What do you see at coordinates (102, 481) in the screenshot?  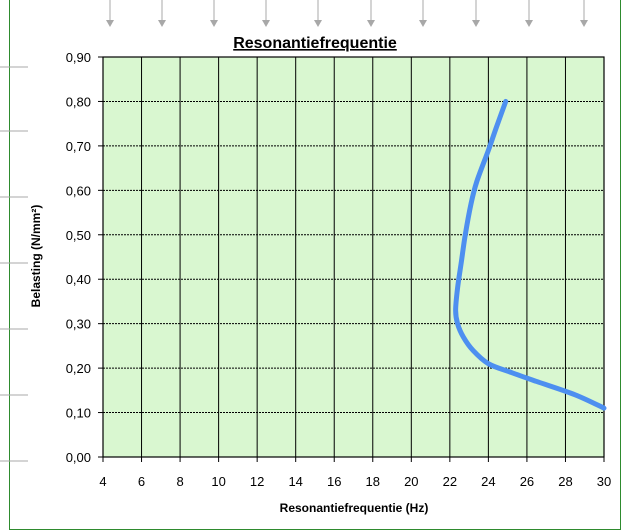 I see `x-tick-label: 4` at bounding box center [102, 481].